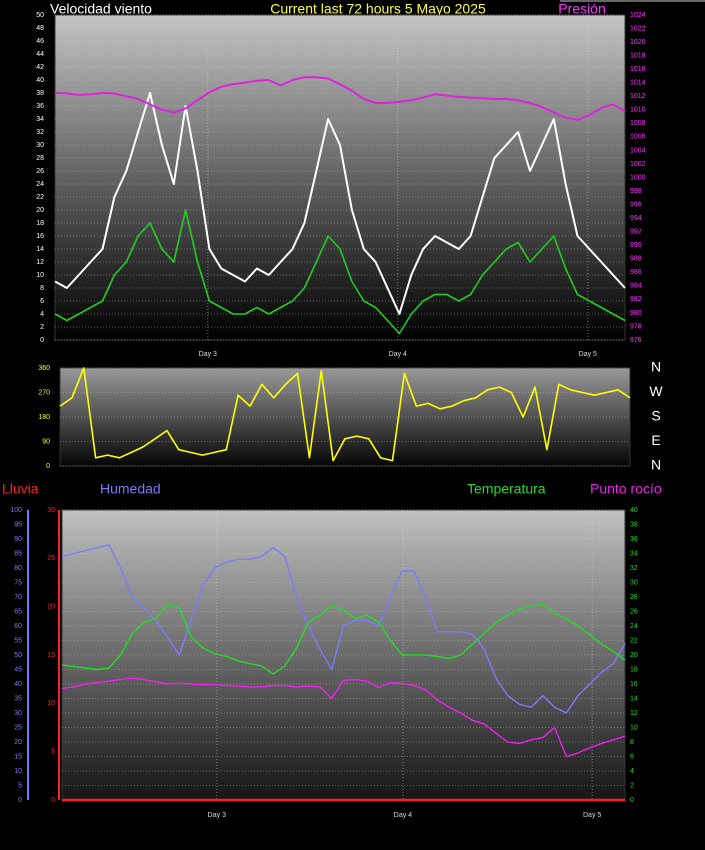  Describe the element at coordinates (40, 41) in the screenshot. I see `y-tick-label: 46` at that location.